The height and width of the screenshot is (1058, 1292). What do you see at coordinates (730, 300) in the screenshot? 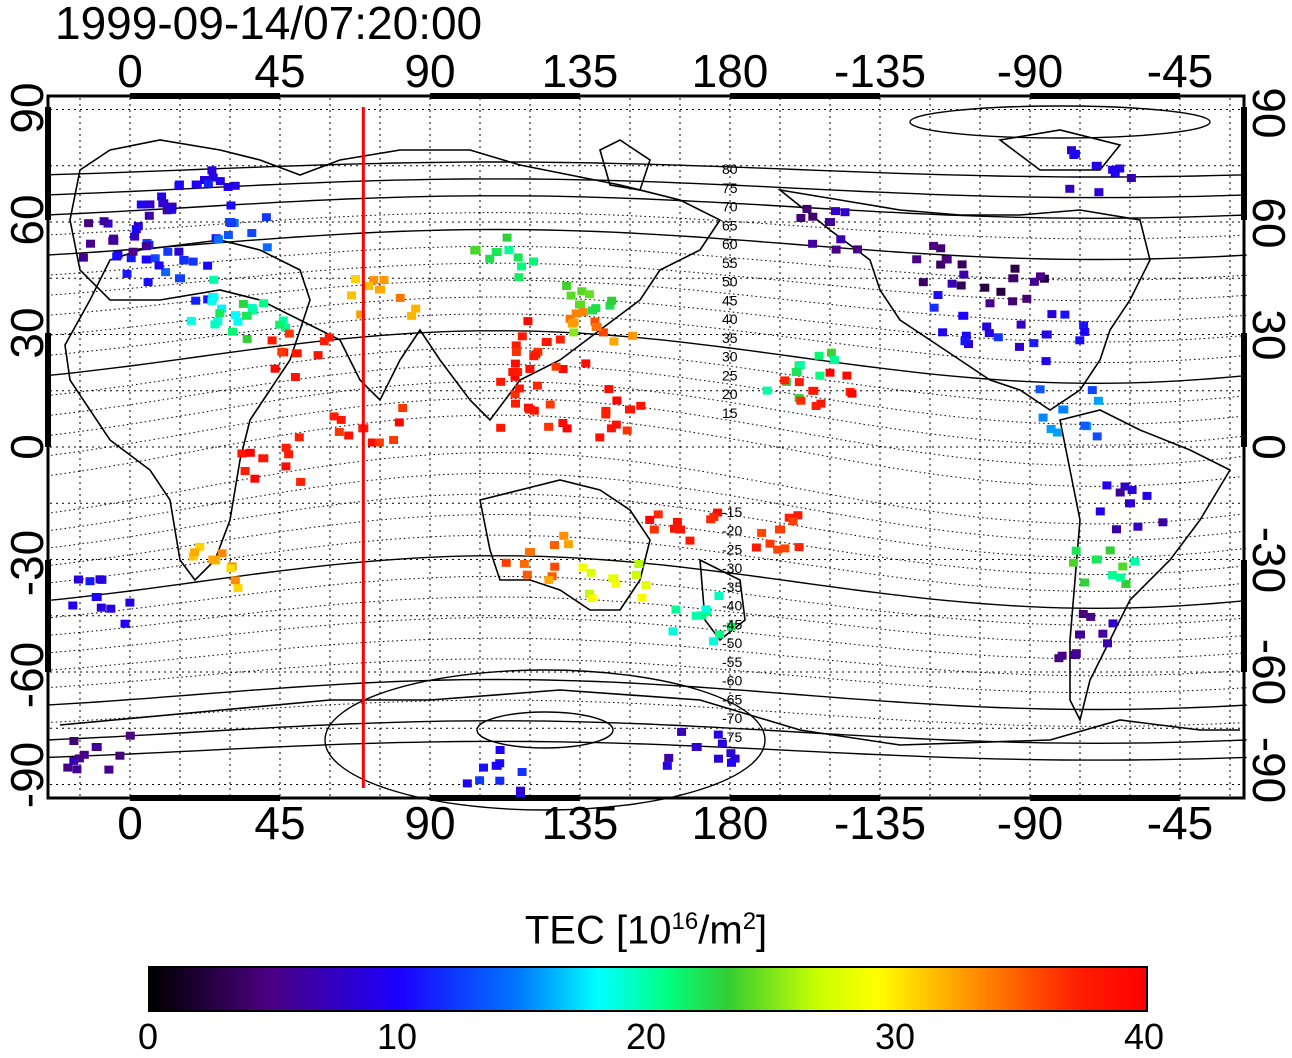
I see `contour-label: 45` at bounding box center [730, 300].